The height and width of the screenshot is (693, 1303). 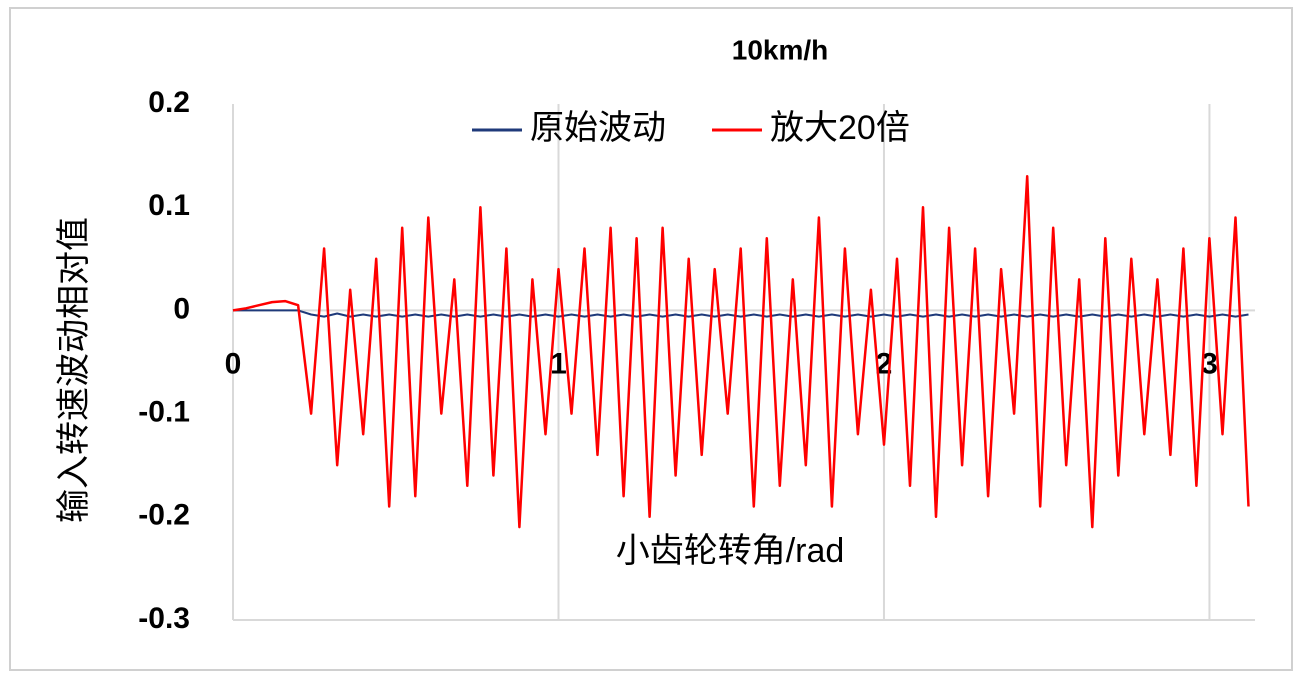 What do you see at coordinates (730, 551) in the screenshot?
I see `x-axis-label: 小齿轮转角/rad` at bounding box center [730, 551].